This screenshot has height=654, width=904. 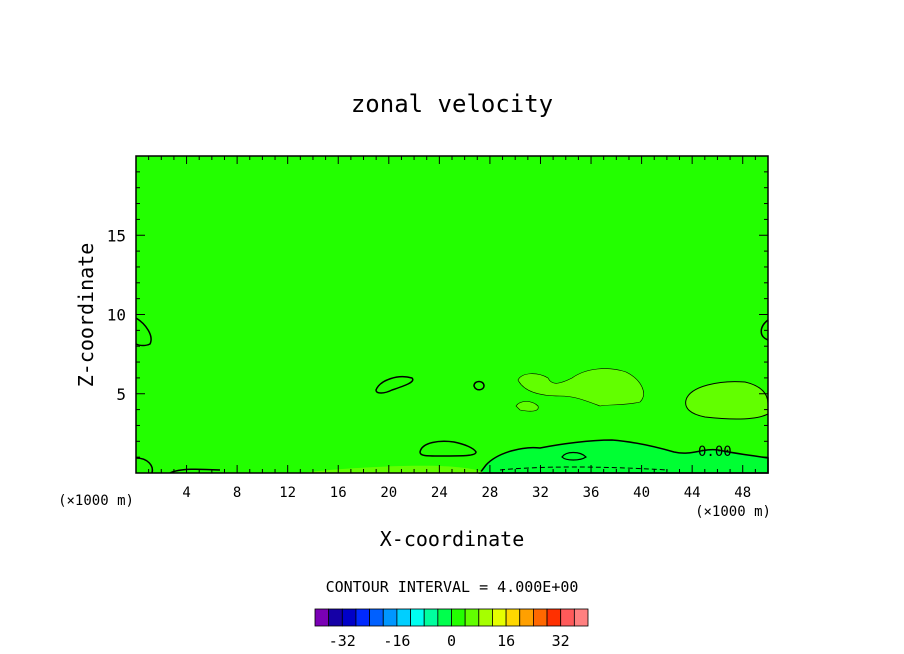 What do you see at coordinates (527, 406) in the screenshot?
I see `positive-region-small` at bounding box center [527, 406].